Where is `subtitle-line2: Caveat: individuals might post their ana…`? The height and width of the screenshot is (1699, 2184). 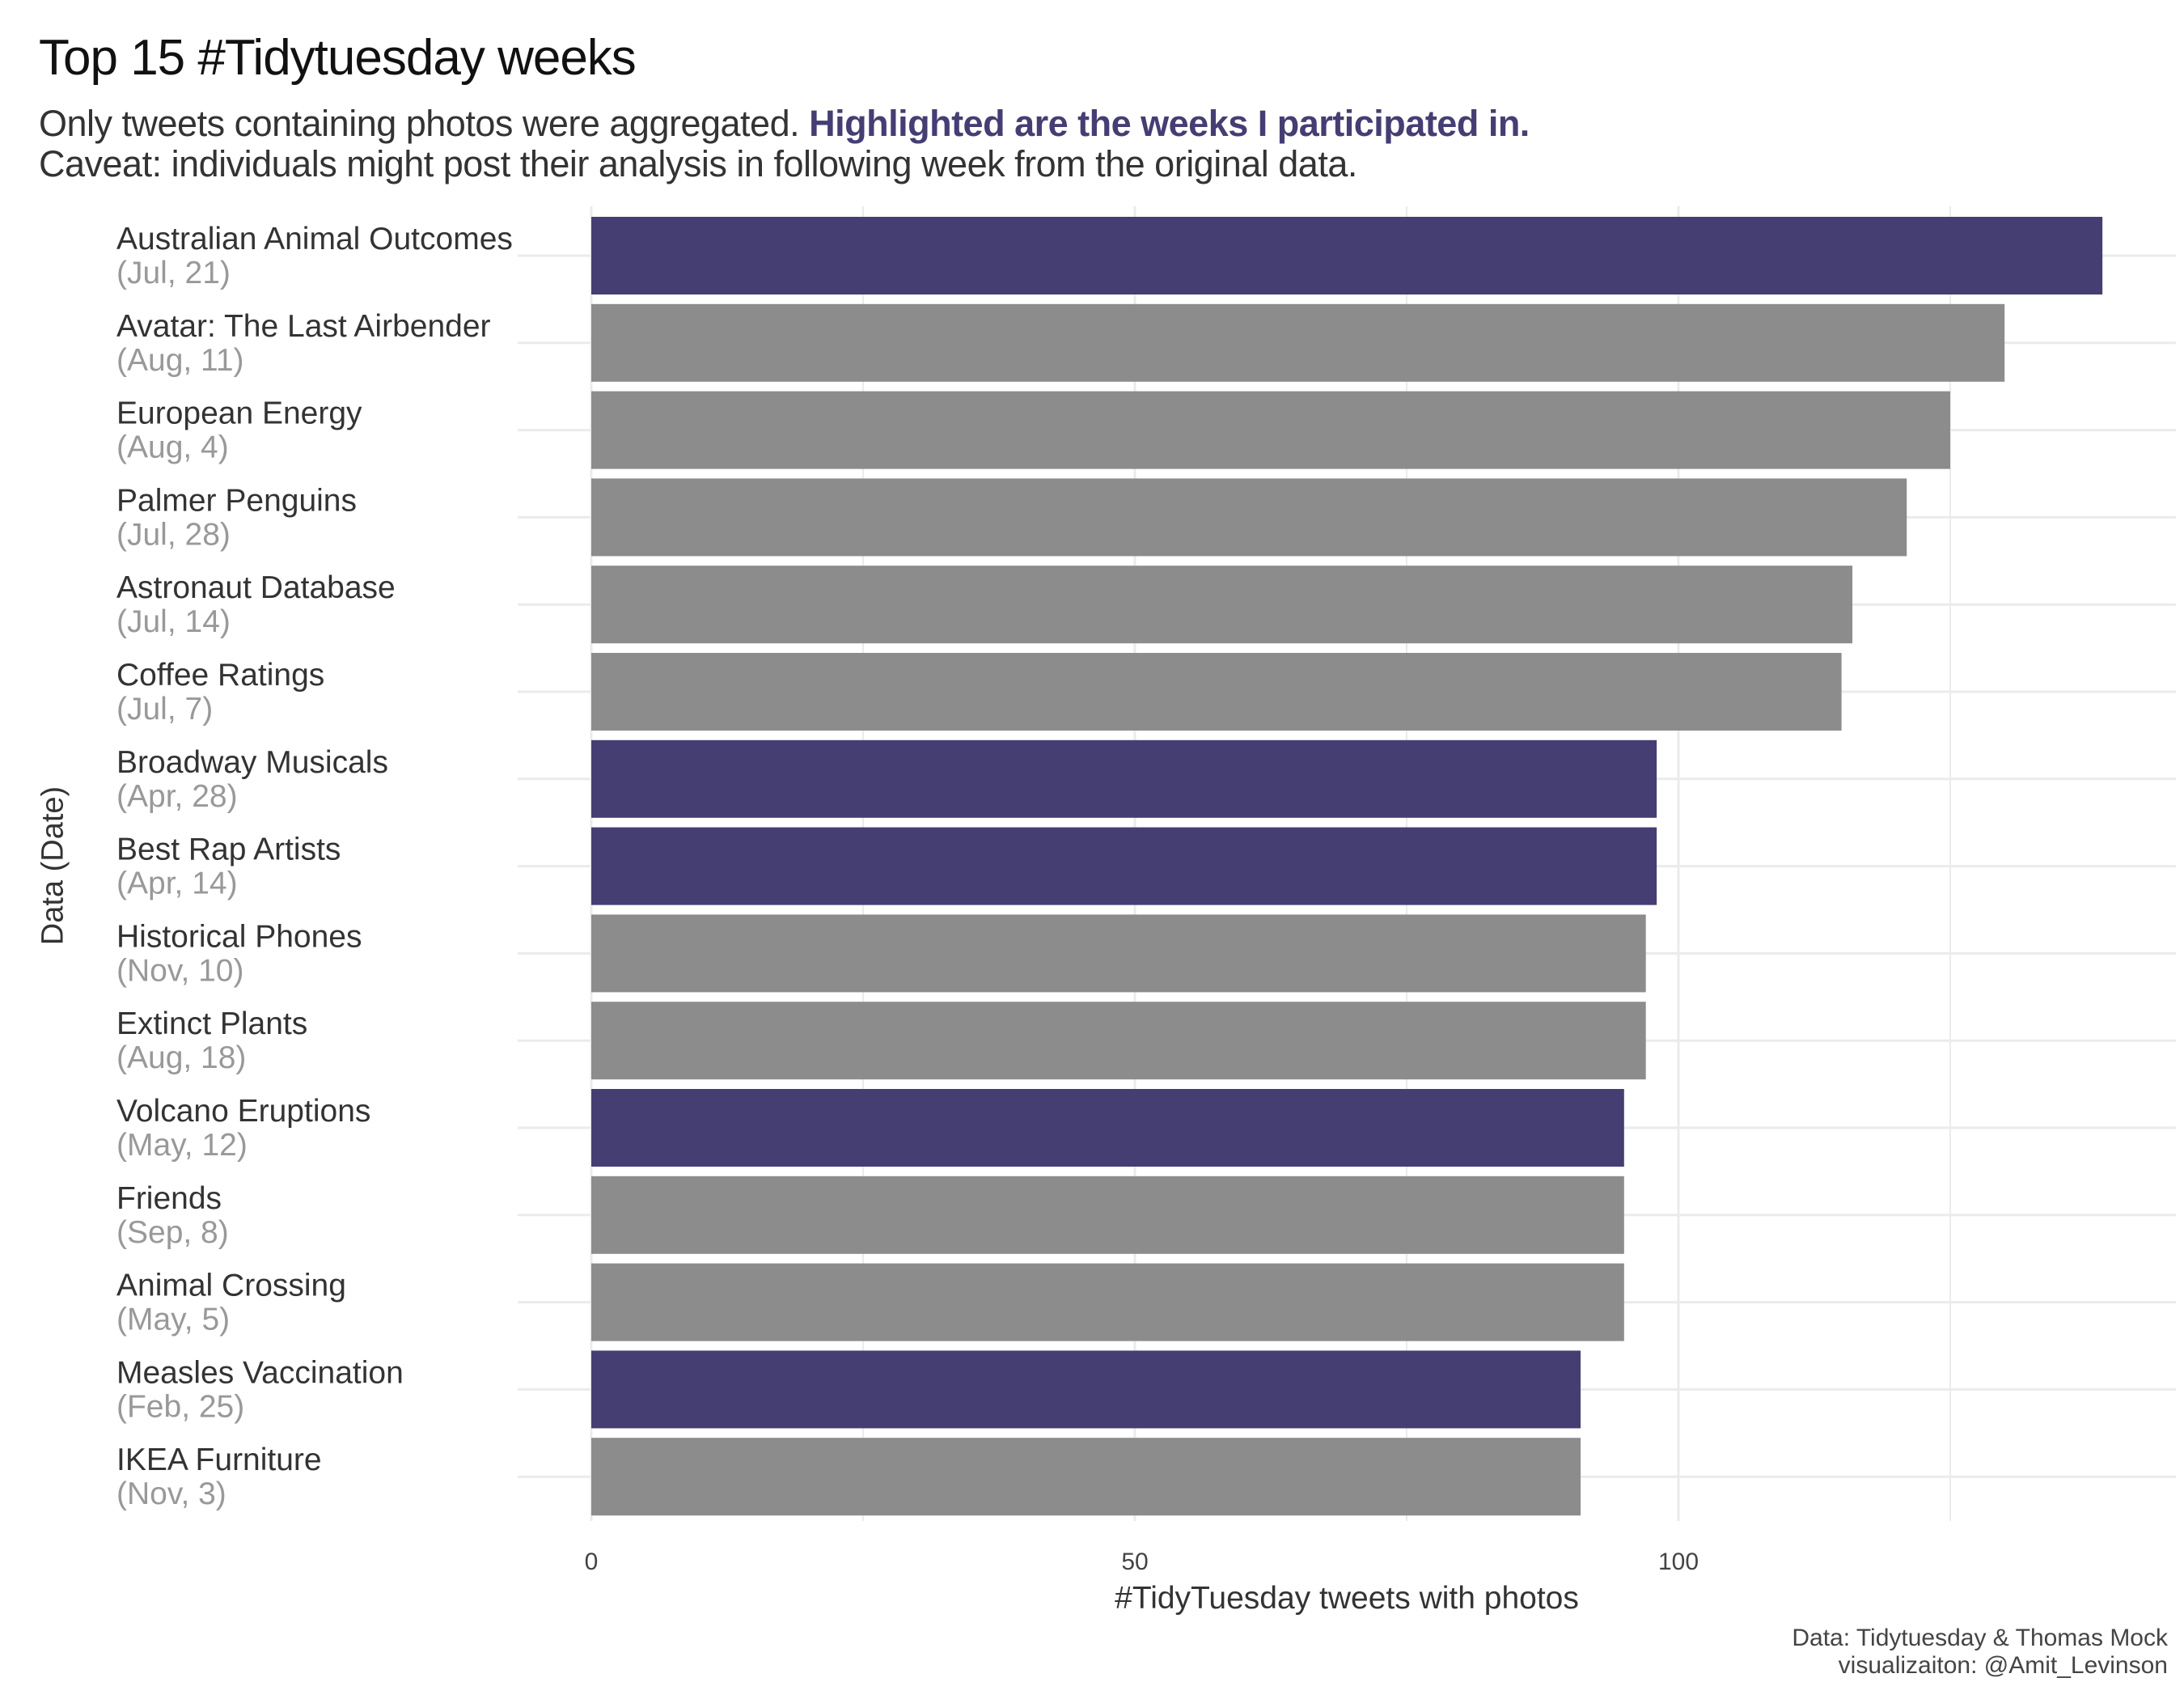
subtitle-line2: Caveat: individuals might post their ana… is located at coordinates (698, 163).